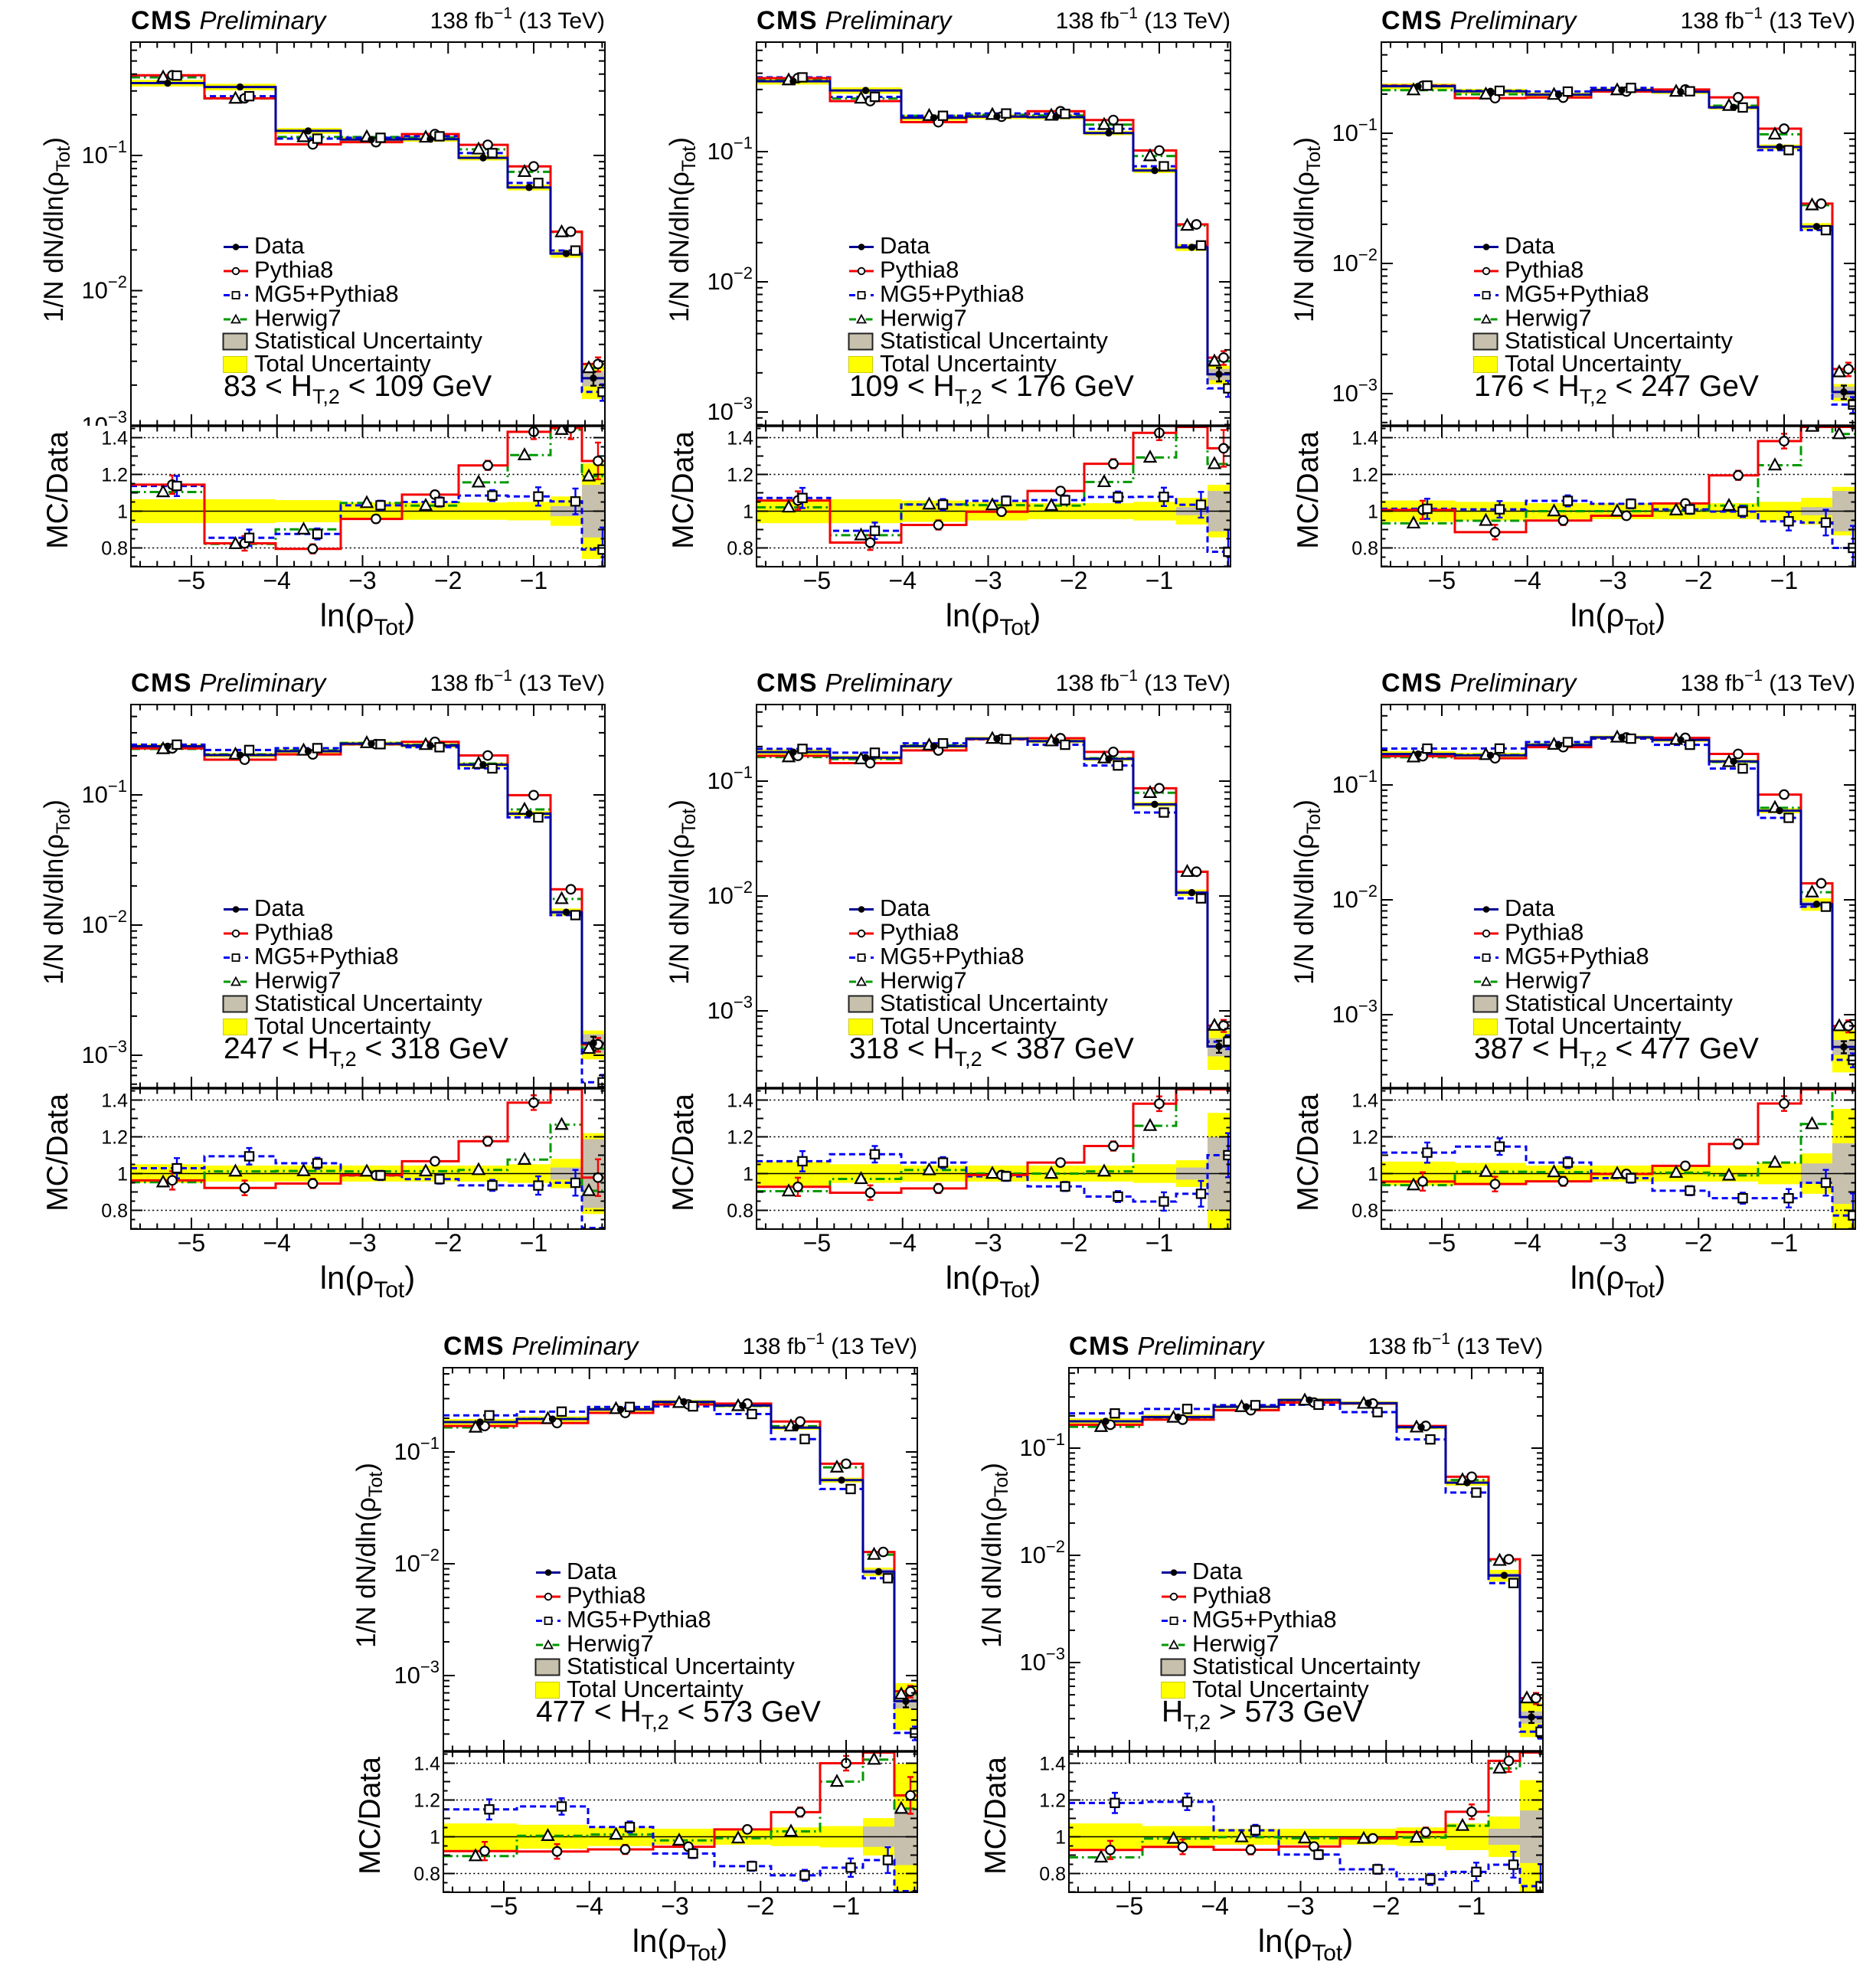 The width and height of the screenshot is (1876, 1988). Describe the element at coordinates (991, 389) in the screenshot. I see `svg-text: 109 < HT,2 < 176 GeV` at that location.